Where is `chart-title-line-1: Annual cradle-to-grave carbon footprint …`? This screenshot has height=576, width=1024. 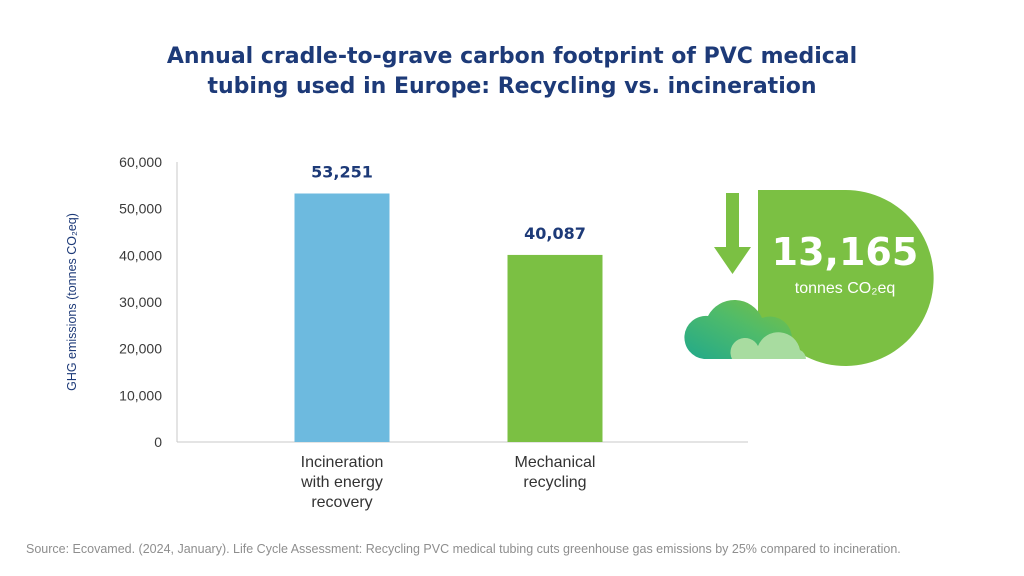 chart-title-line-1: Annual cradle-to-grave carbon footprint … is located at coordinates (512, 56).